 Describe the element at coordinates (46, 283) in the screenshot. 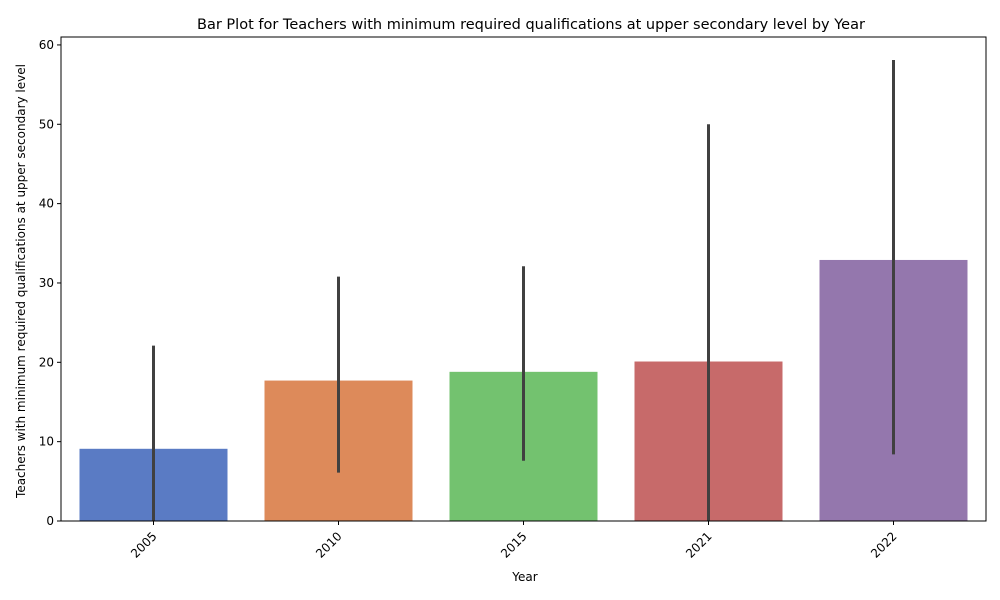

I see `y-tick-label-30: 30` at that location.